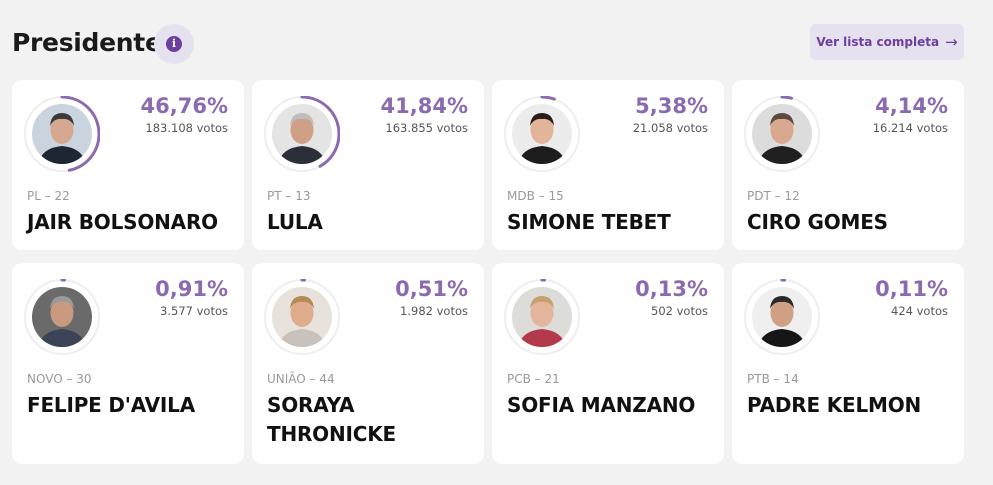  Describe the element at coordinates (59, 379) in the screenshot. I see `party-number: NOVO – 30` at that location.